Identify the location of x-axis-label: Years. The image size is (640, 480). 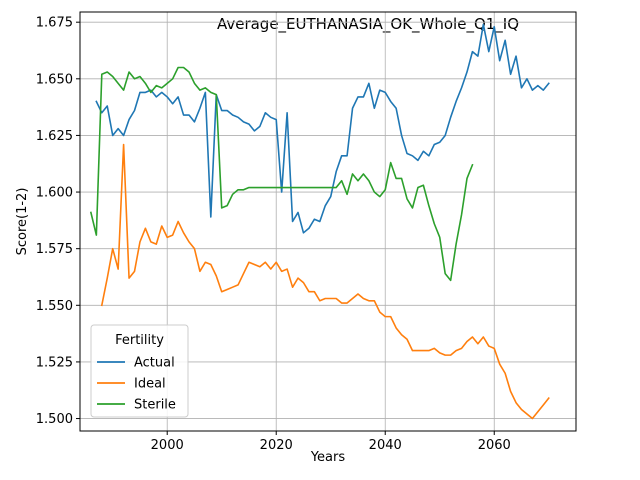
(328, 457).